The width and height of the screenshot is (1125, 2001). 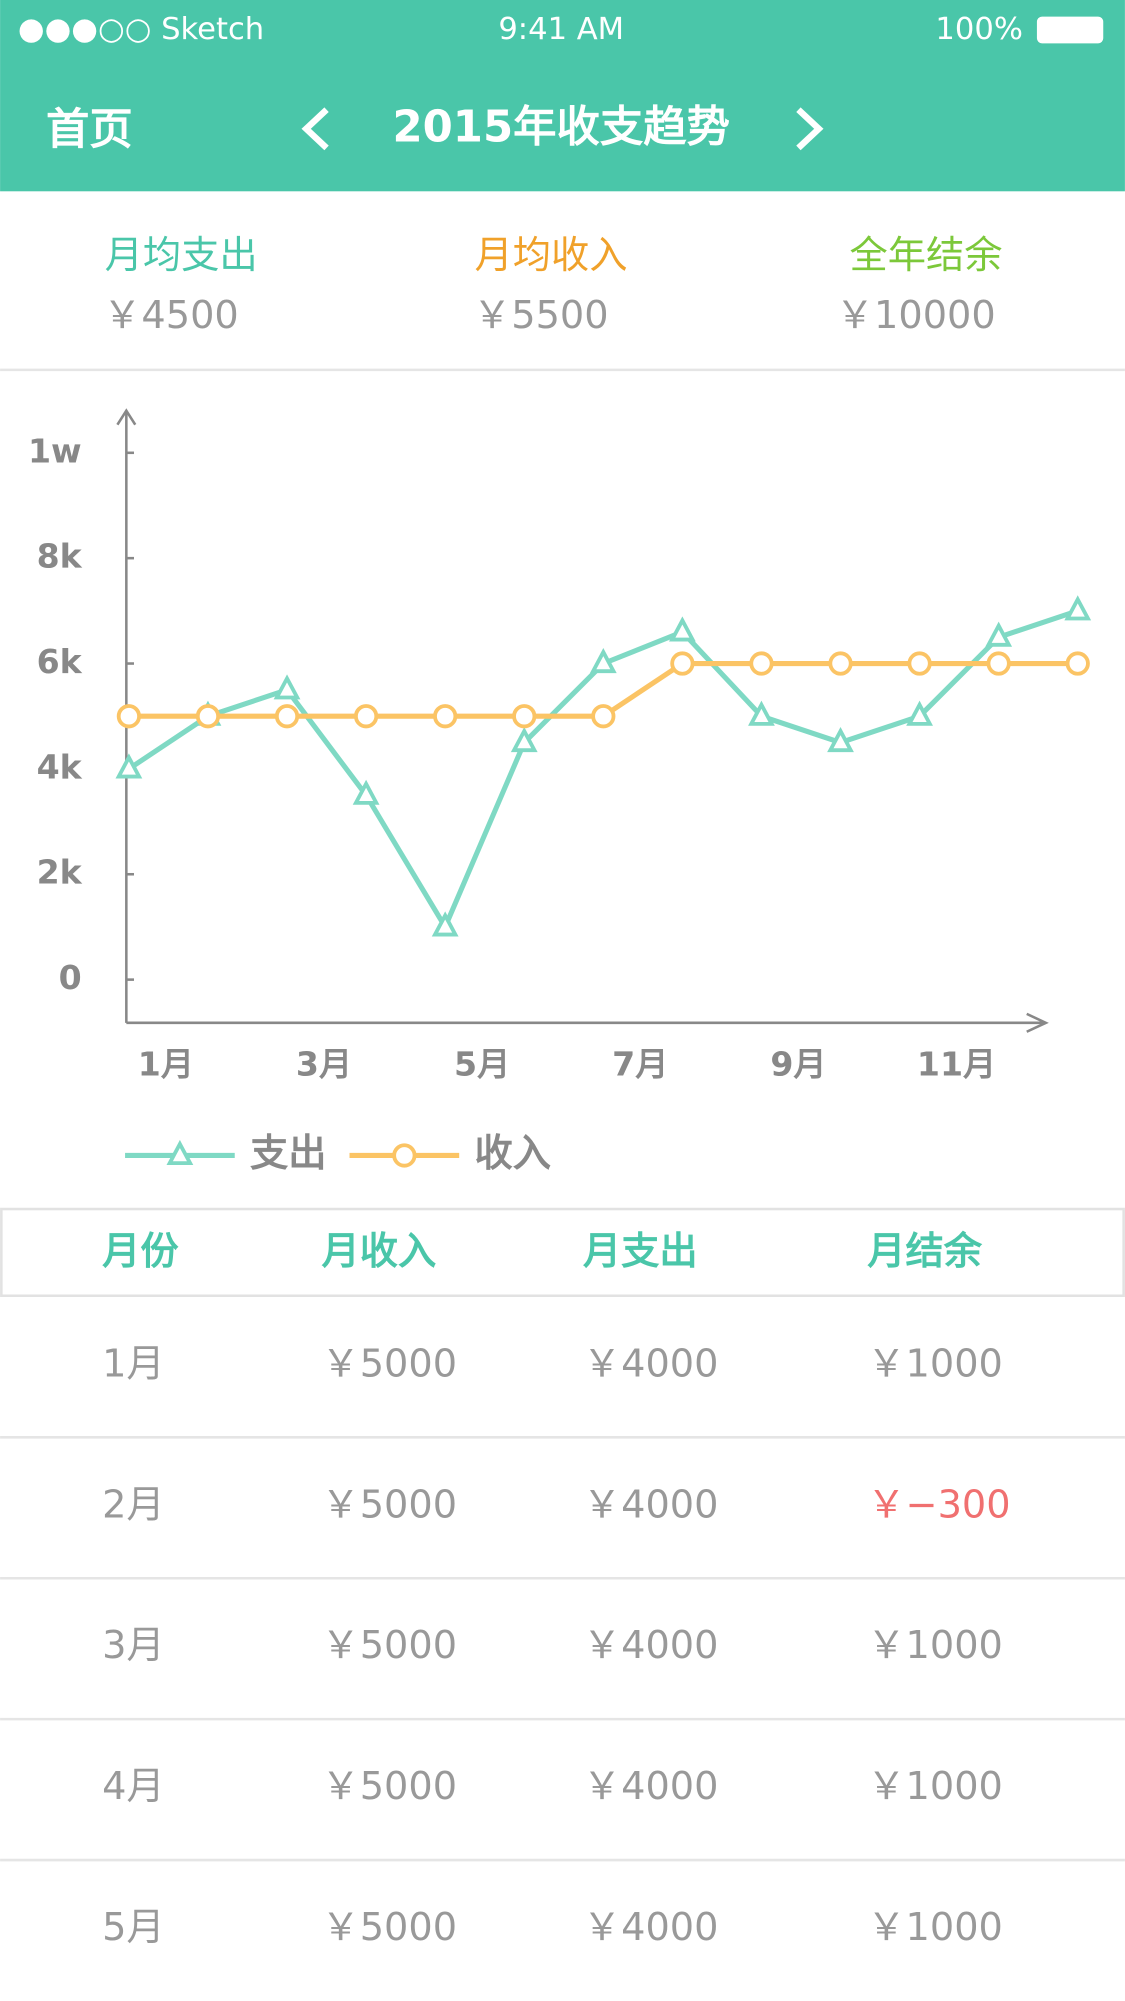 I want to click on table-cell: 3月, so click(x=133, y=1645).